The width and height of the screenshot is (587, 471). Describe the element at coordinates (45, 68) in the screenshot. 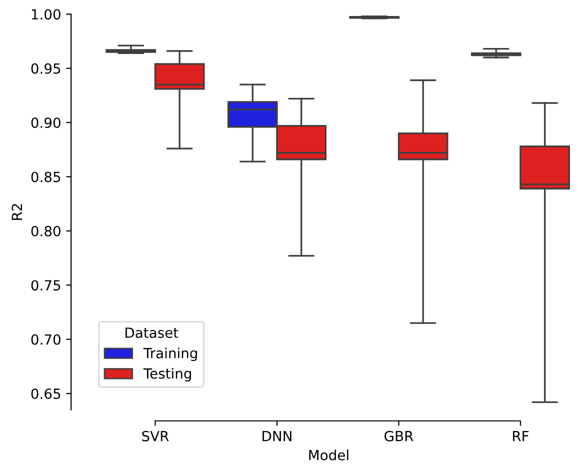

I see `y-tick-label: 0.95` at that location.